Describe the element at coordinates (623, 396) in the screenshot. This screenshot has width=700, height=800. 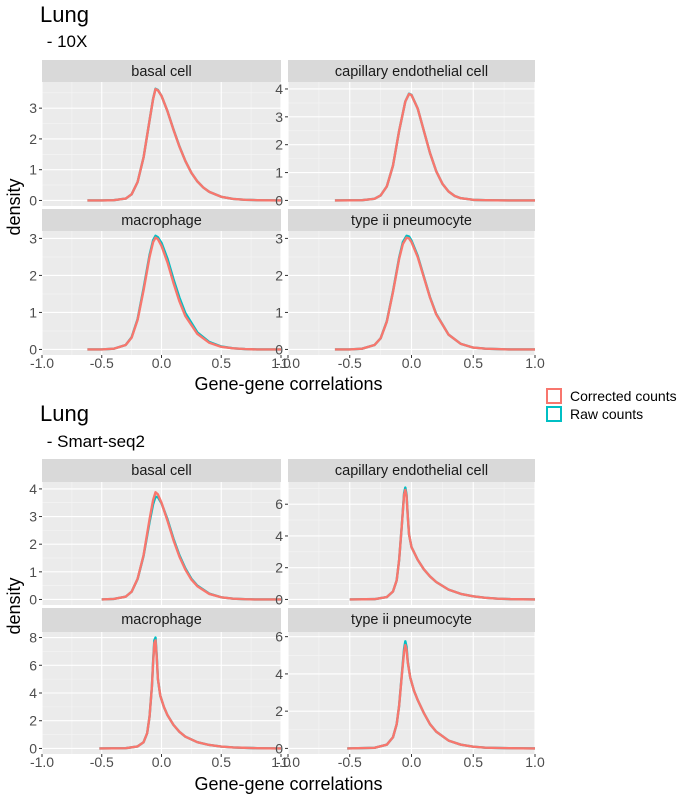
I see `legend-label-corrected: Corrected counts` at that location.